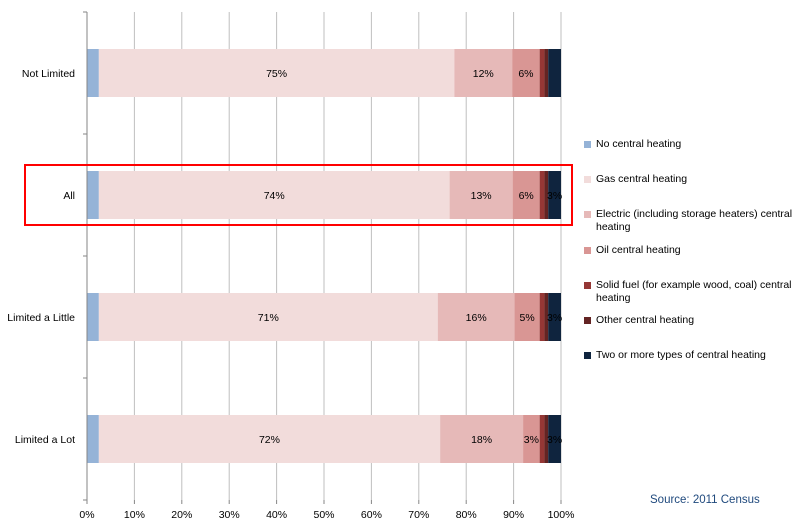  Describe the element at coordinates (418, 515) in the screenshot. I see `x-tick-label: 70%` at that location.